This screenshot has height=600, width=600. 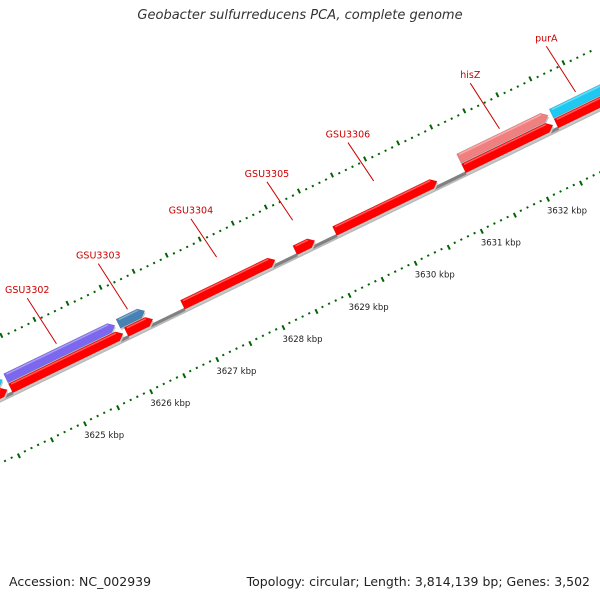 What do you see at coordinates (385, 207) in the screenshot?
I see `gene-gsu3306` at bounding box center [385, 207].